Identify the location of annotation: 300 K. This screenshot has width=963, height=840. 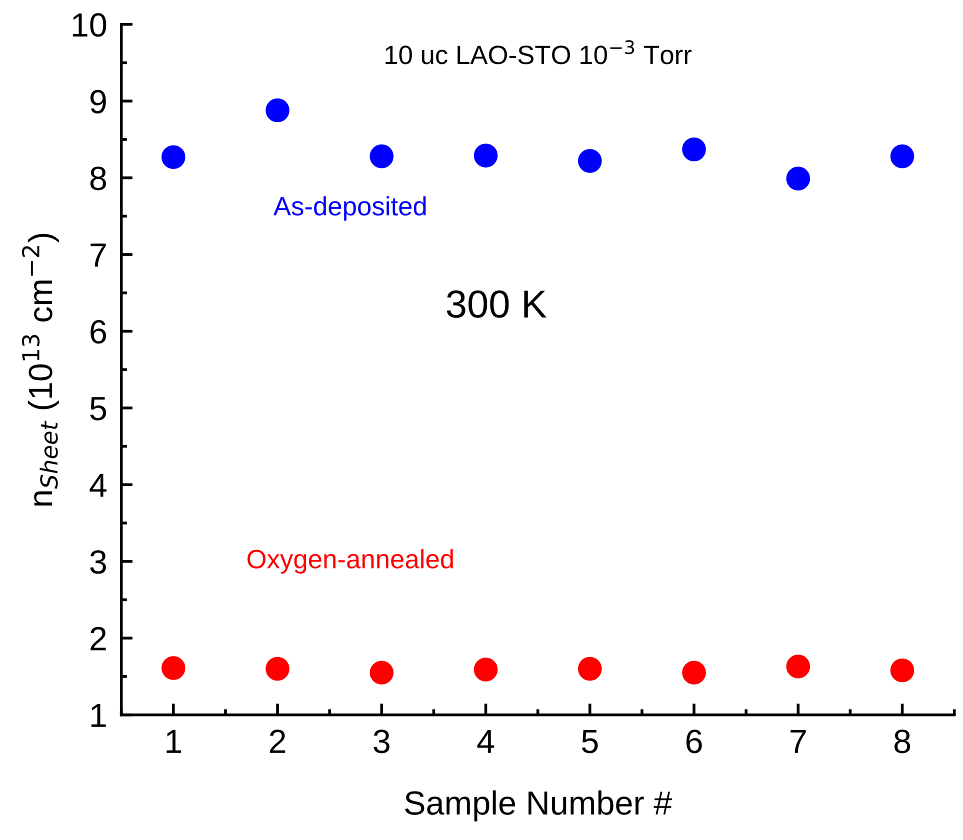
(496, 304).